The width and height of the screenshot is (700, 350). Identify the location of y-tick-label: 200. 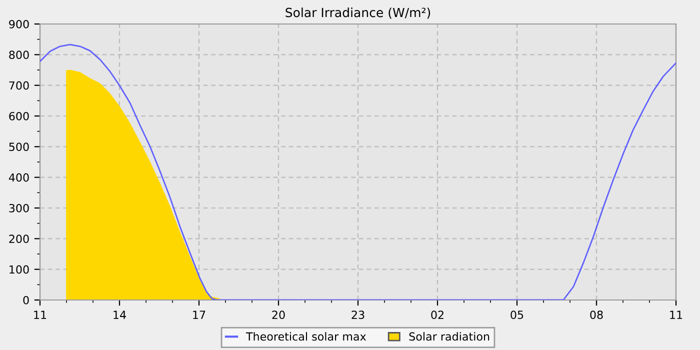
(19, 239).